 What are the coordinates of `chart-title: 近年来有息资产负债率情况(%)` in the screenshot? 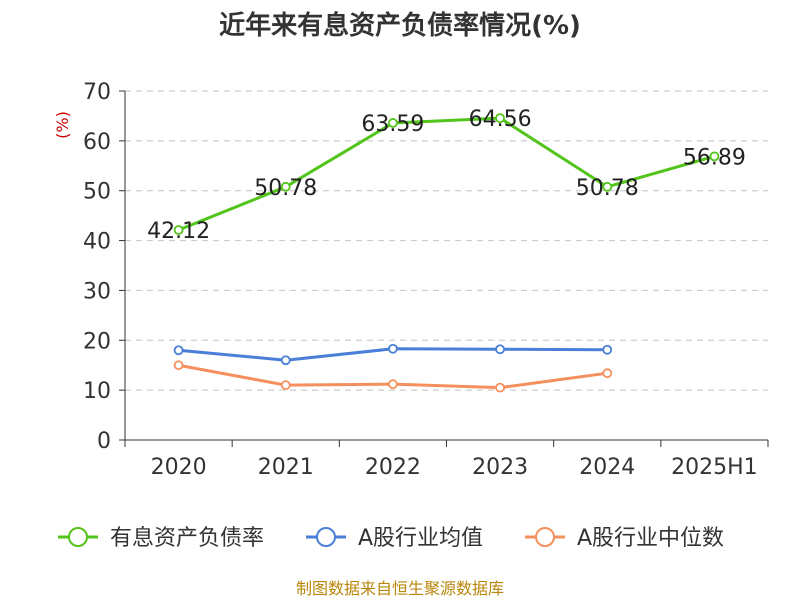 It's located at (400, 25).